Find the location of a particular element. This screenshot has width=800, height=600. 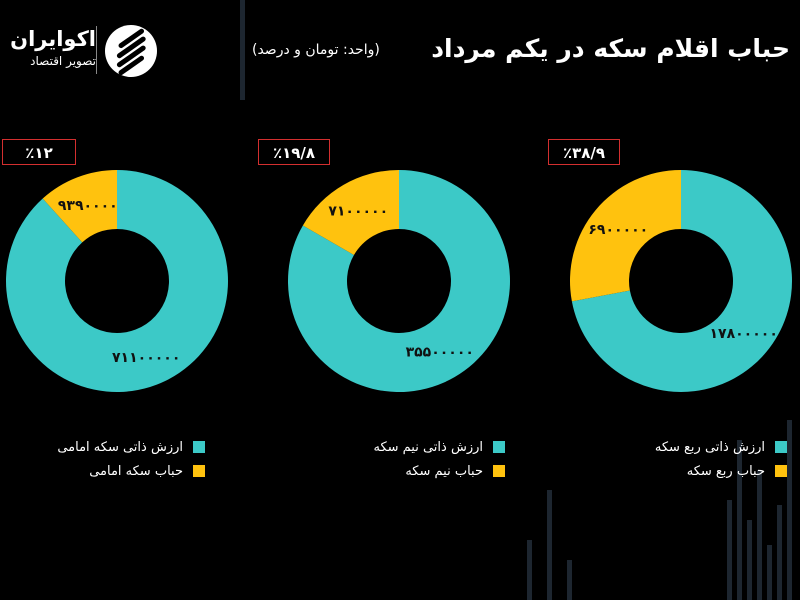

legend-imami: ارزش ذاتی سکه امامی حباب سکه امامی is located at coordinates (102, 460).